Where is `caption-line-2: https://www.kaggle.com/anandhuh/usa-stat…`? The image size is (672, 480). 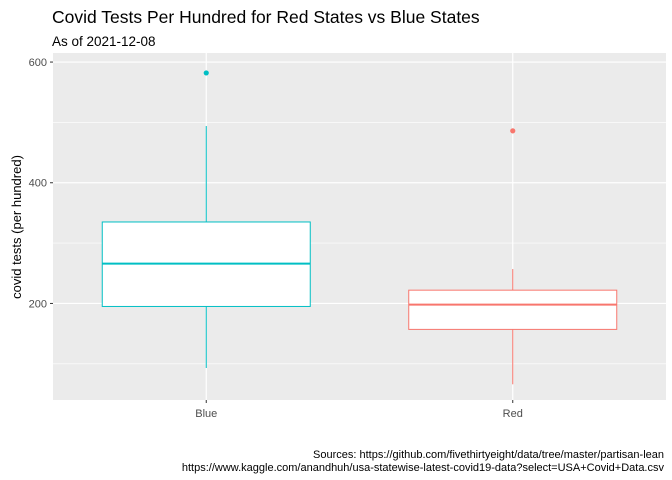
caption-line-2: https://www.kaggle.com/anandhuh/usa-stat… is located at coordinates (423, 468).